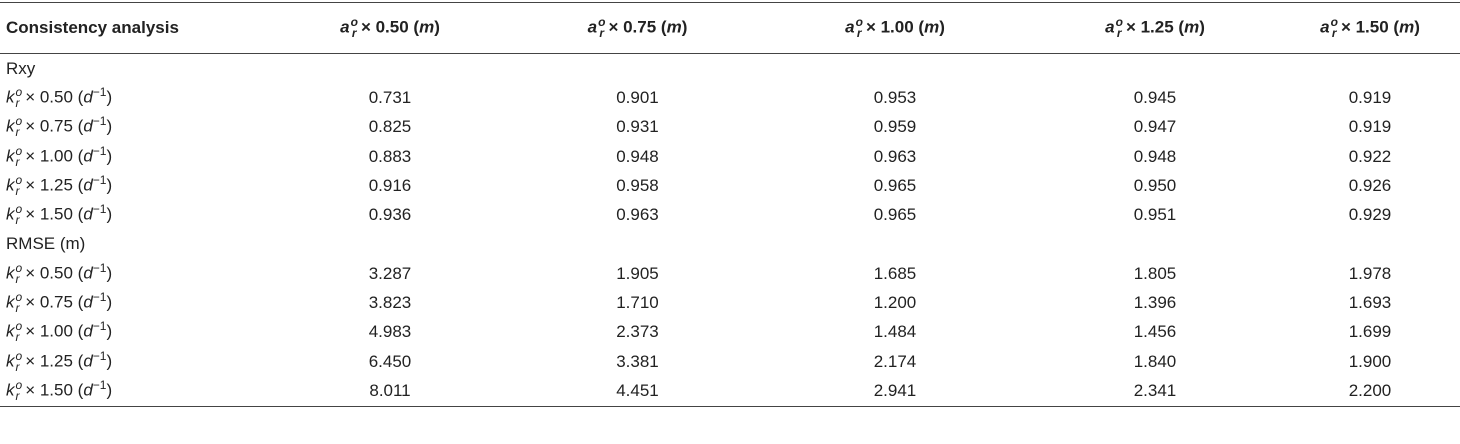 The width and height of the screenshot is (1460, 444). I want to click on column-header: a o r × 1.00 (m), so click(895, 28).